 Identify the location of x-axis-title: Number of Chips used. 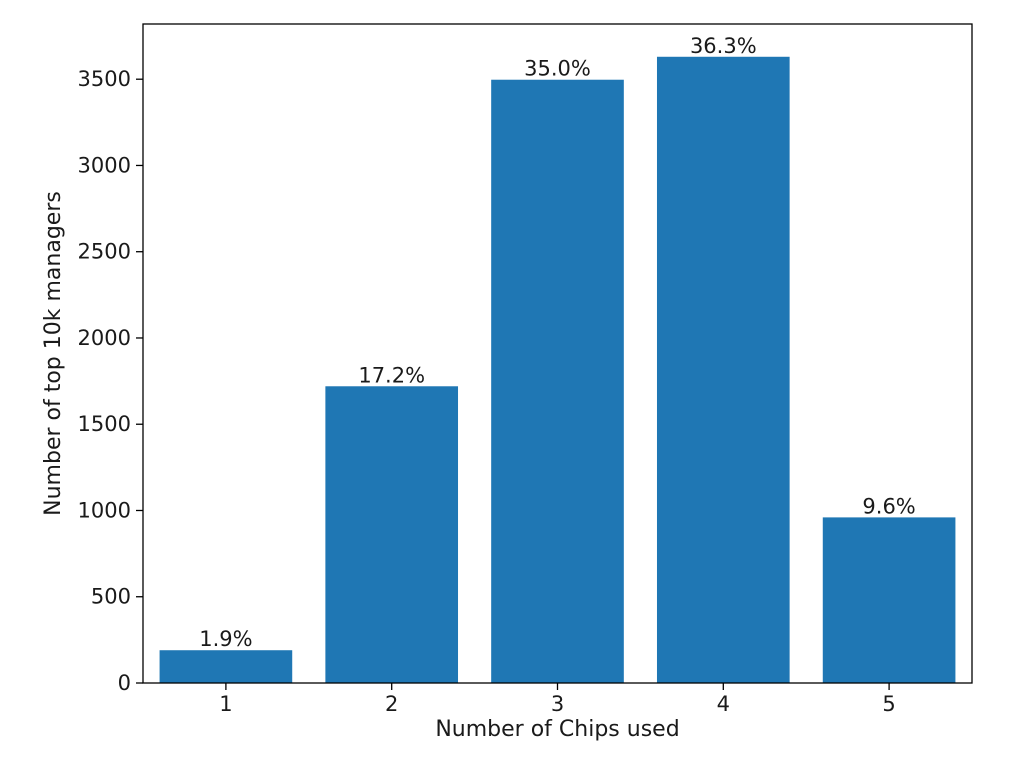
(557, 729).